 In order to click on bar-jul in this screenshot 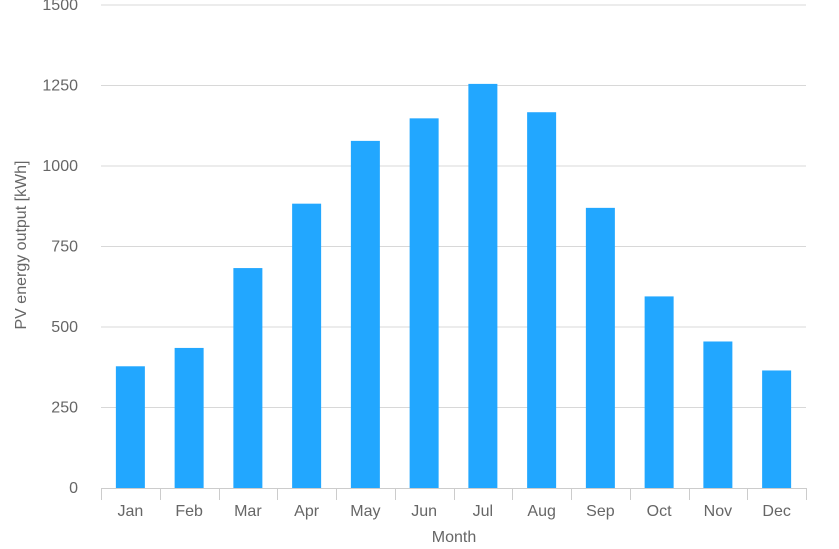, I will do `click(483, 285)`.